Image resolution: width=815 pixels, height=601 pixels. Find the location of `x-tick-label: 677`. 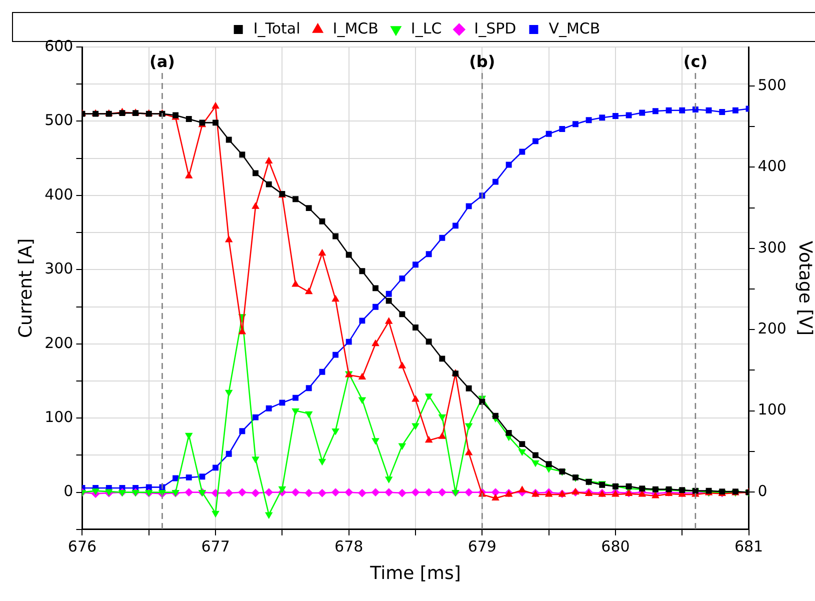

x-tick-label: 677 is located at coordinates (215, 546).